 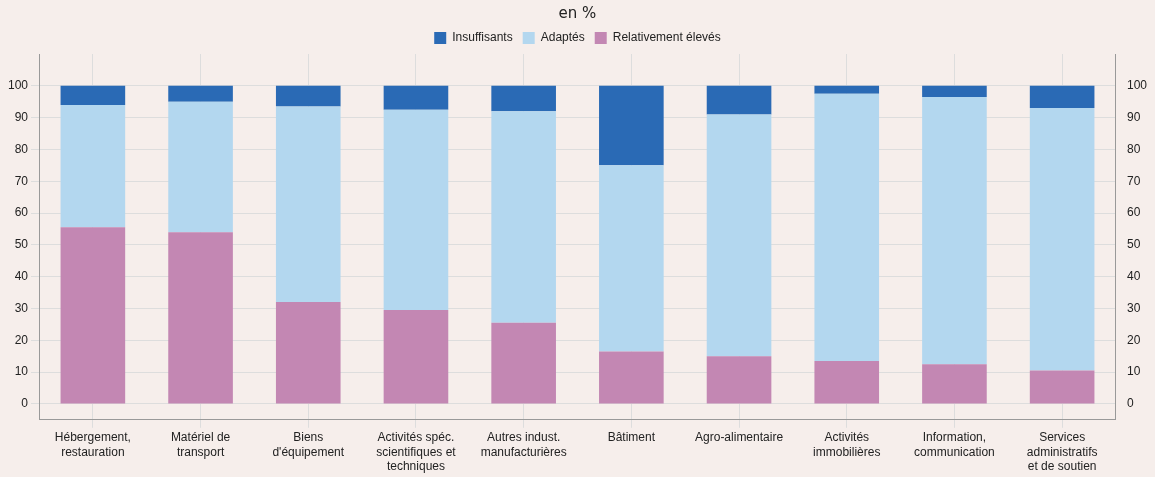 I want to click on y-tick-label: 0, so click(x=25, y=403).